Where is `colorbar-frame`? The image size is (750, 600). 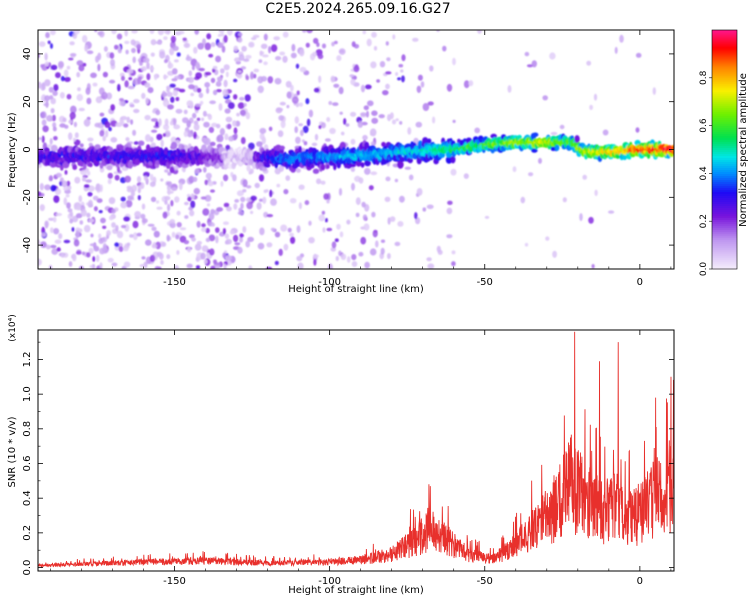
colorbar-frame is located at coordinates (724, 149).